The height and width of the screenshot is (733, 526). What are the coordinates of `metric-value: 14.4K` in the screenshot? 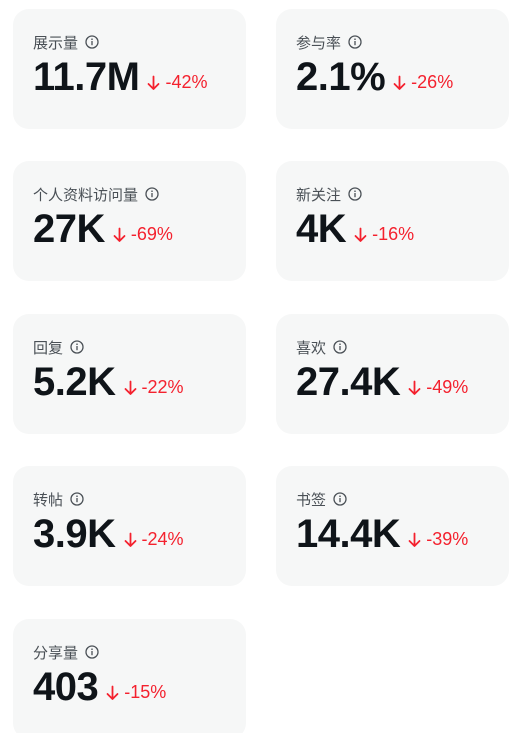 It's located at (348, 534).